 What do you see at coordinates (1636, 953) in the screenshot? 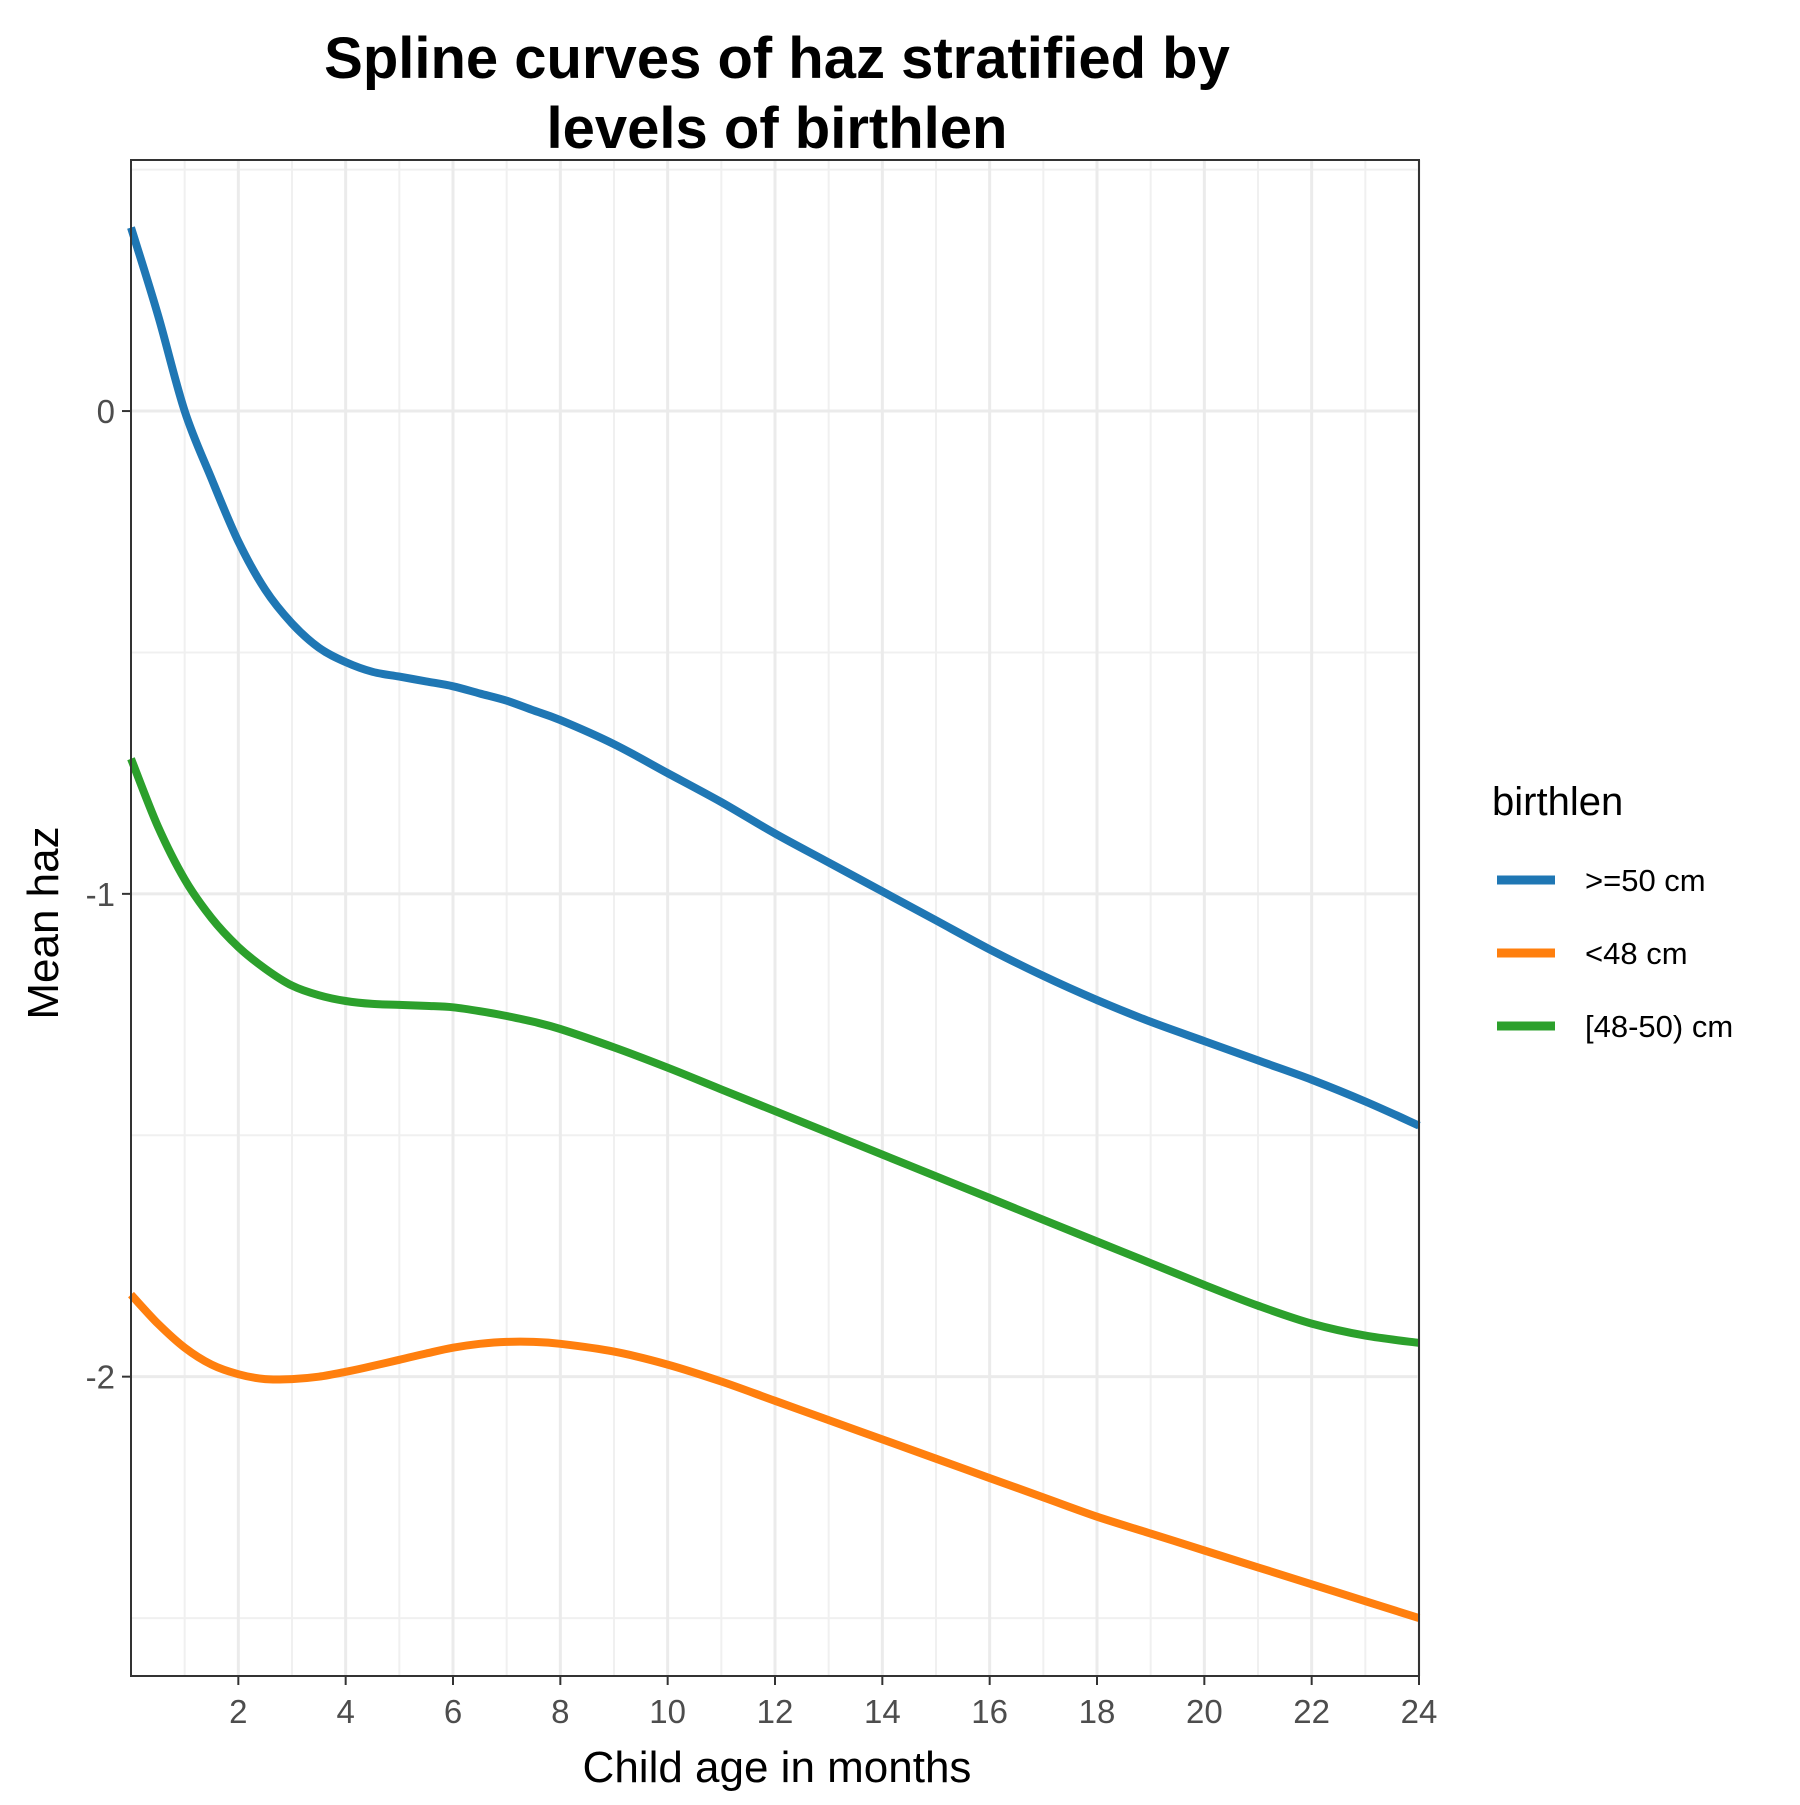
I see `legend-label-2: <48 cm` at bounding box center [1636, 953].